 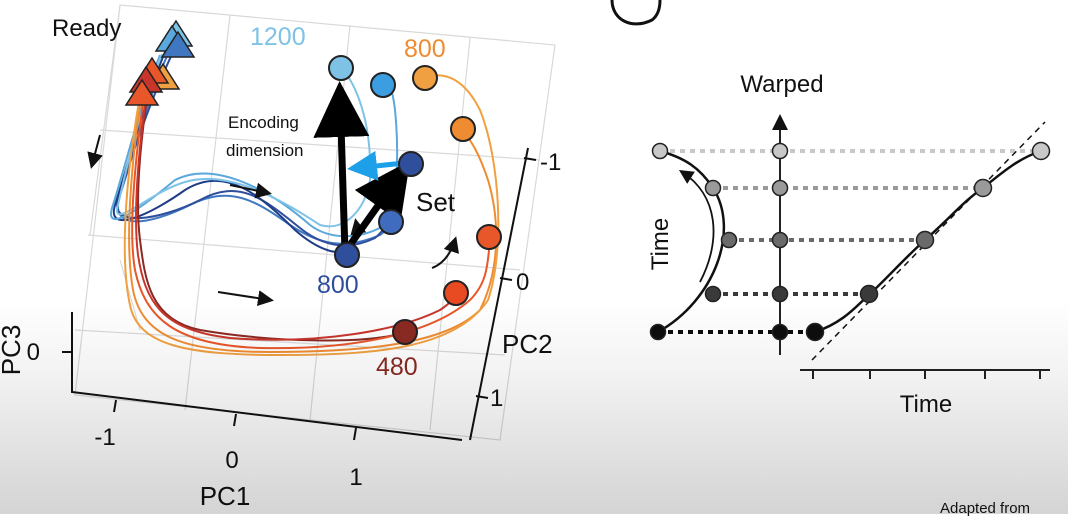 What do you see at coordinates (265, 150) in the screenshot?
I see `encoding-dimension-label-line2: dimension` at bounding box center [265, 150].